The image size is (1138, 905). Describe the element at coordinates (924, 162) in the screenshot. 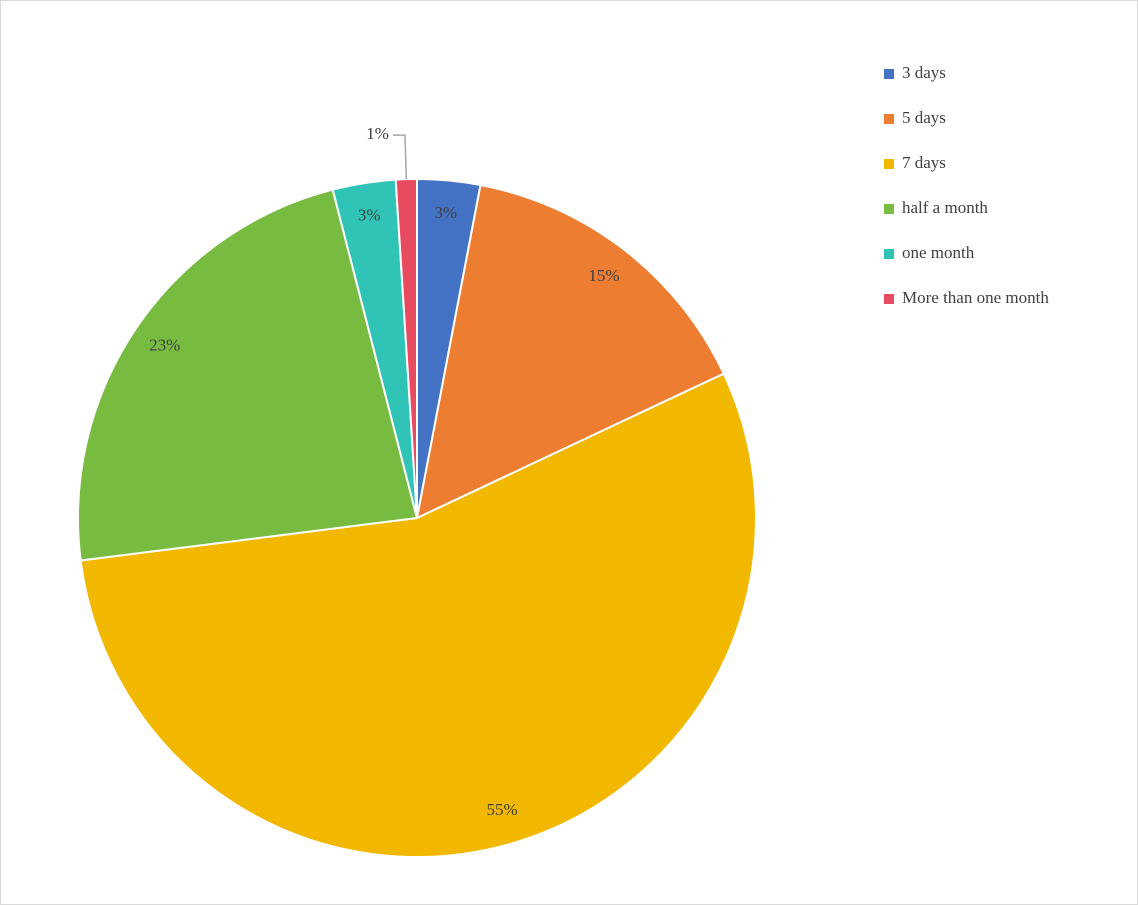

I see `legend-label: 7 days` at that location.